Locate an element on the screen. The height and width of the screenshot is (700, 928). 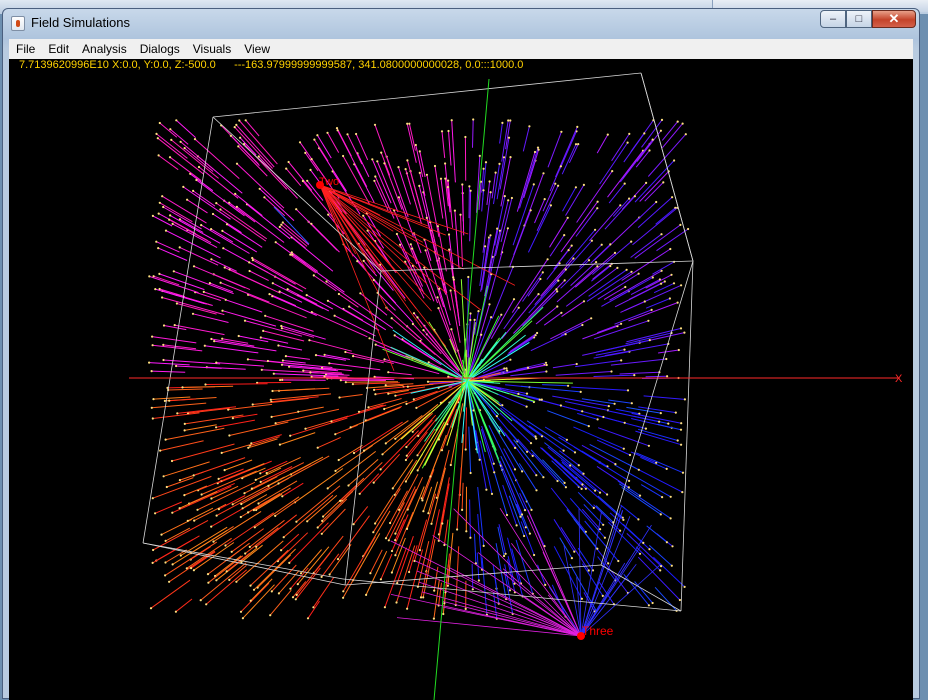
minimize-button: – is located at coordinates (833, 19).